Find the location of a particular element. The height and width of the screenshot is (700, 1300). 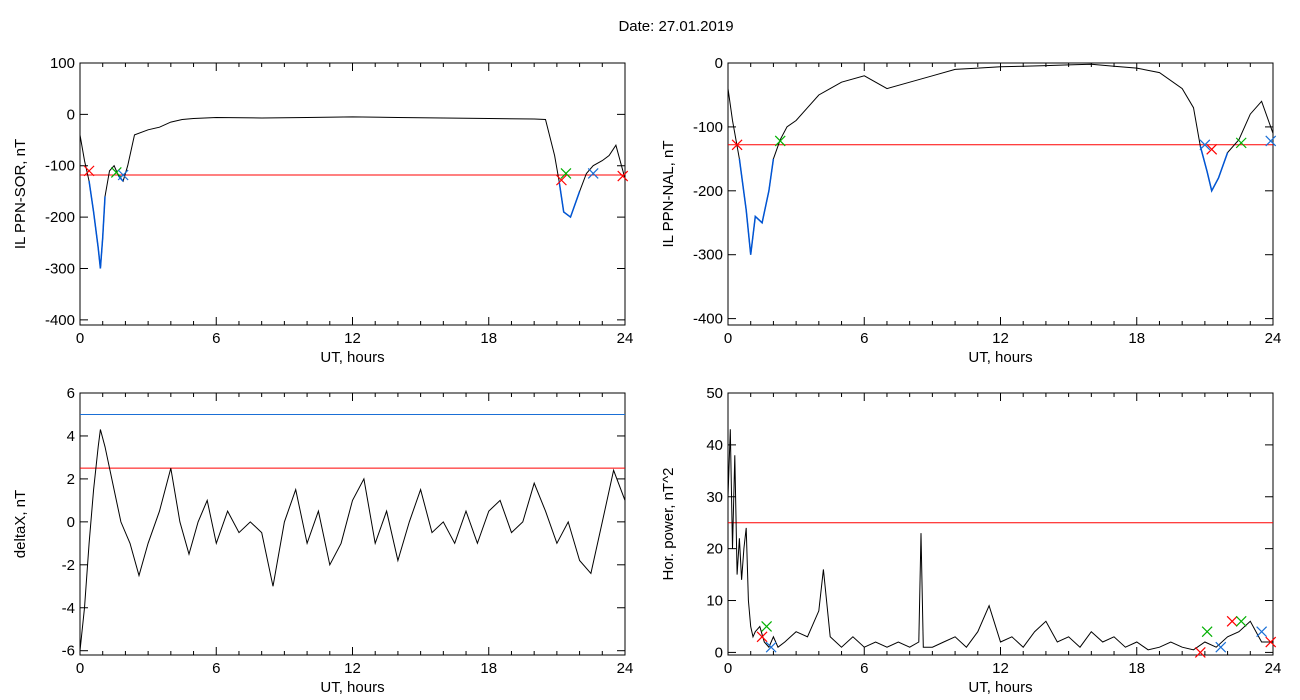

y-tick-label: -4 is located at coordinates (68, 608).